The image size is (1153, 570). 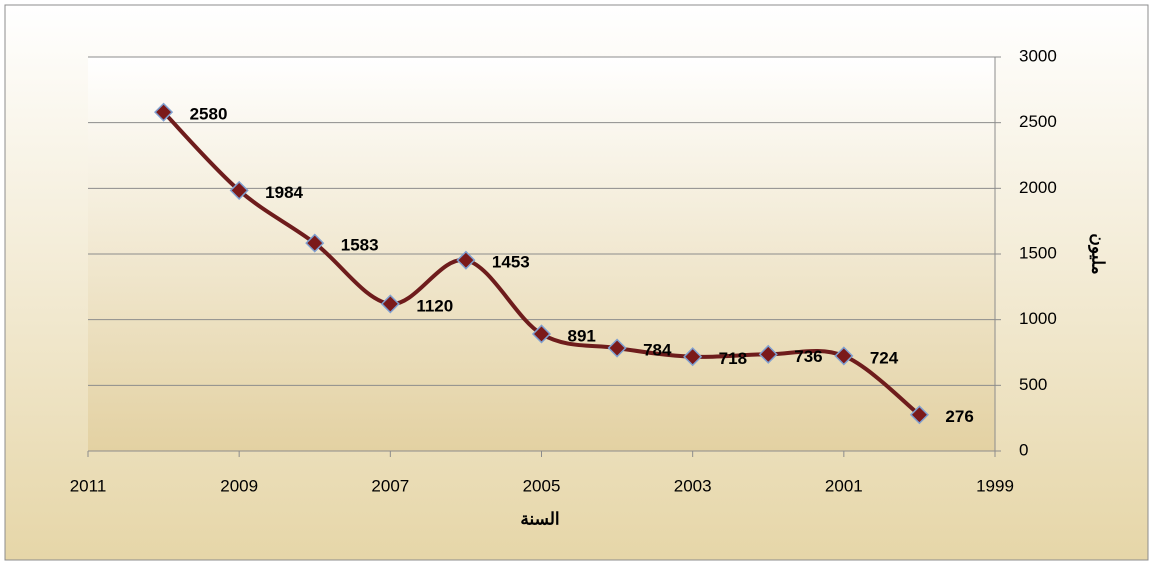 I want to click on data-label: 1583, so click(x=360, y=245).